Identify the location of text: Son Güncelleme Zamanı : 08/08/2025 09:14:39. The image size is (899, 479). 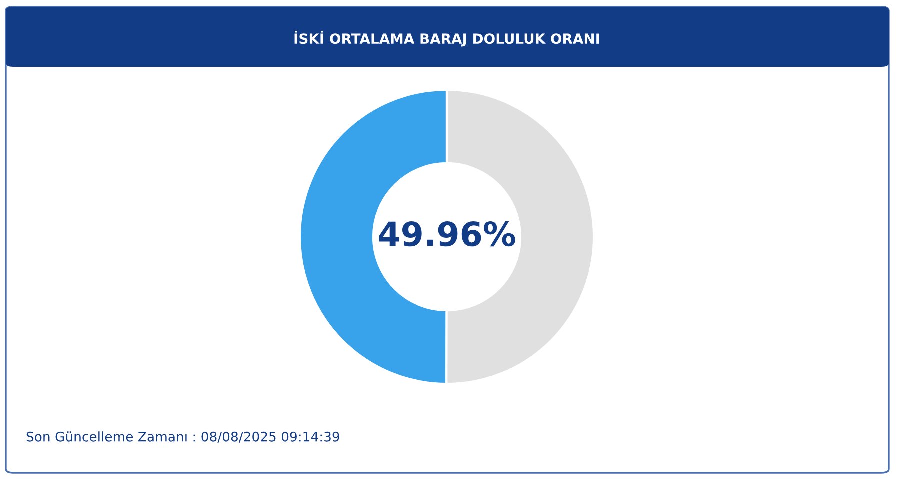
(183, 437).